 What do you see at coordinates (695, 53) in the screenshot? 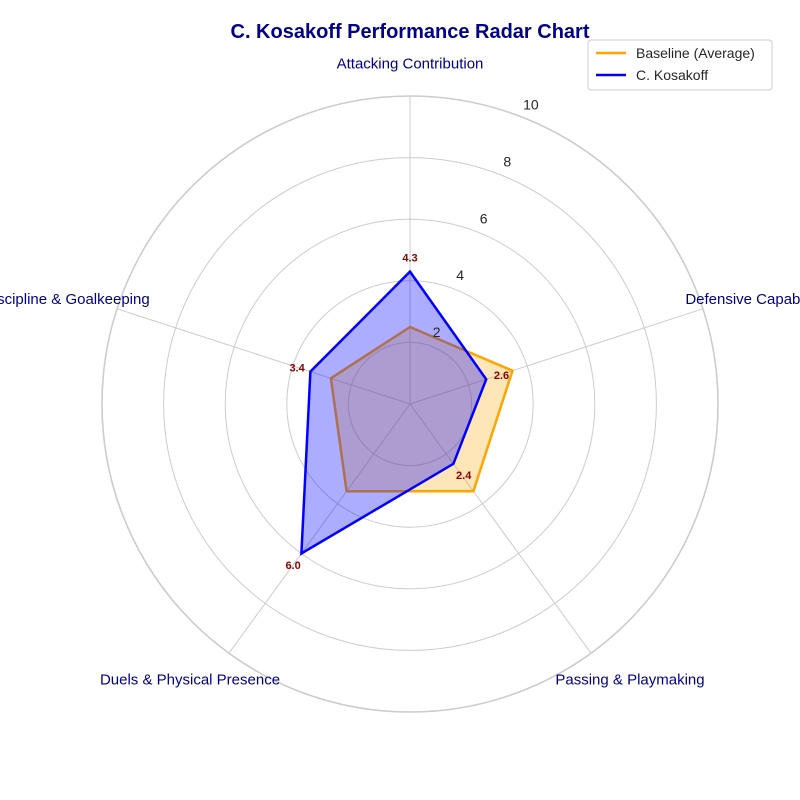
I see `legend-label-baseline: Baseline (Average)` at bounding box center [695, 53].